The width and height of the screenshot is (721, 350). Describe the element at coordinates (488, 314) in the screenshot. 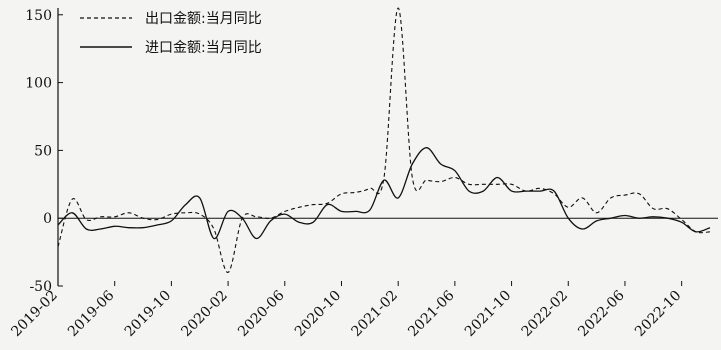

I see `x-tick-label: 2021-10` at that location.